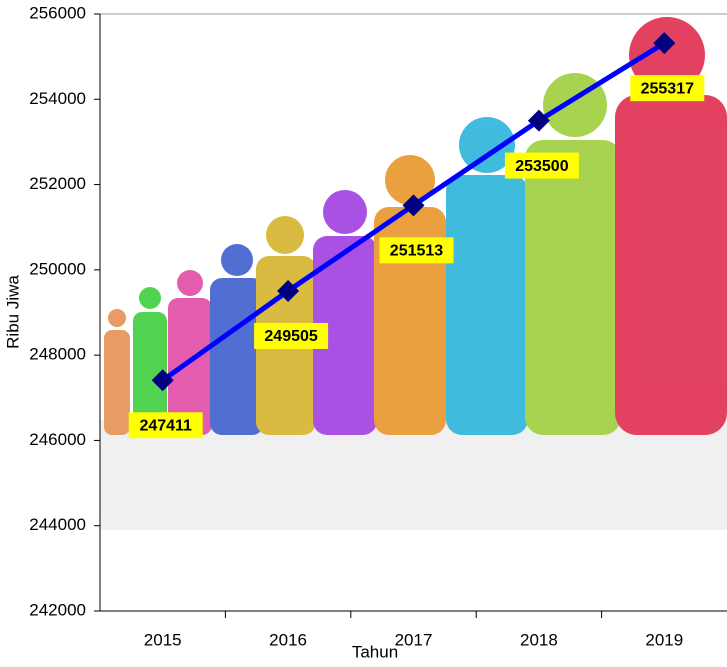 This screenshot has height=667, width=727. I want to click on data-label: 249505, so click(291, 335).